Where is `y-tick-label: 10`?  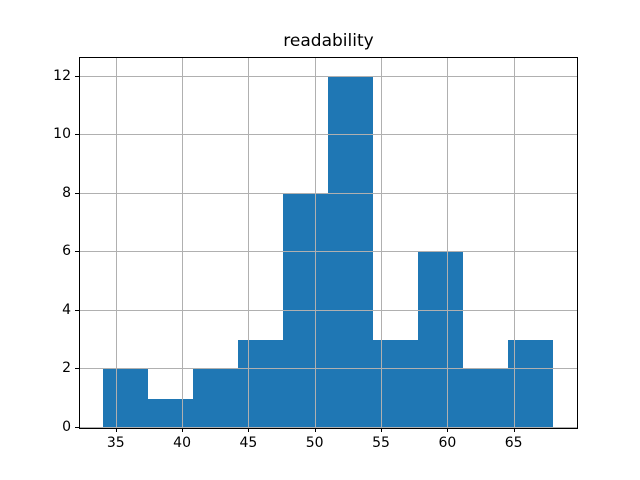
y-tick-label: 10 is located at coordinates (62, 134).